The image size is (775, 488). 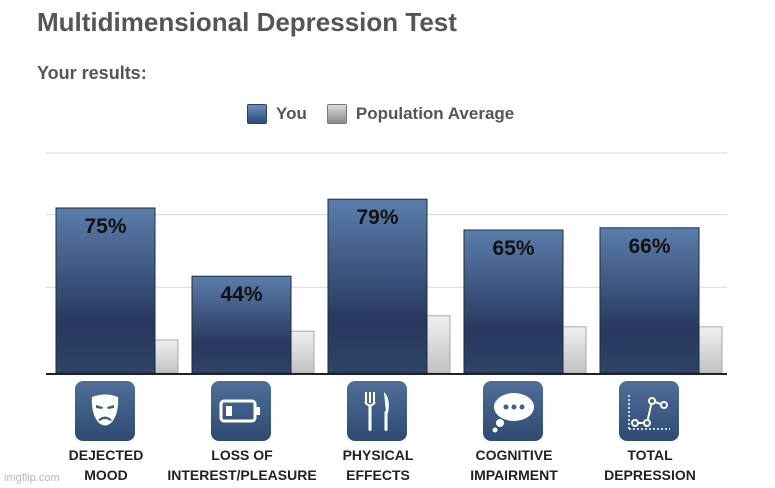 I want to click on category-label-line: MOOD, so click(x=106, y=475).